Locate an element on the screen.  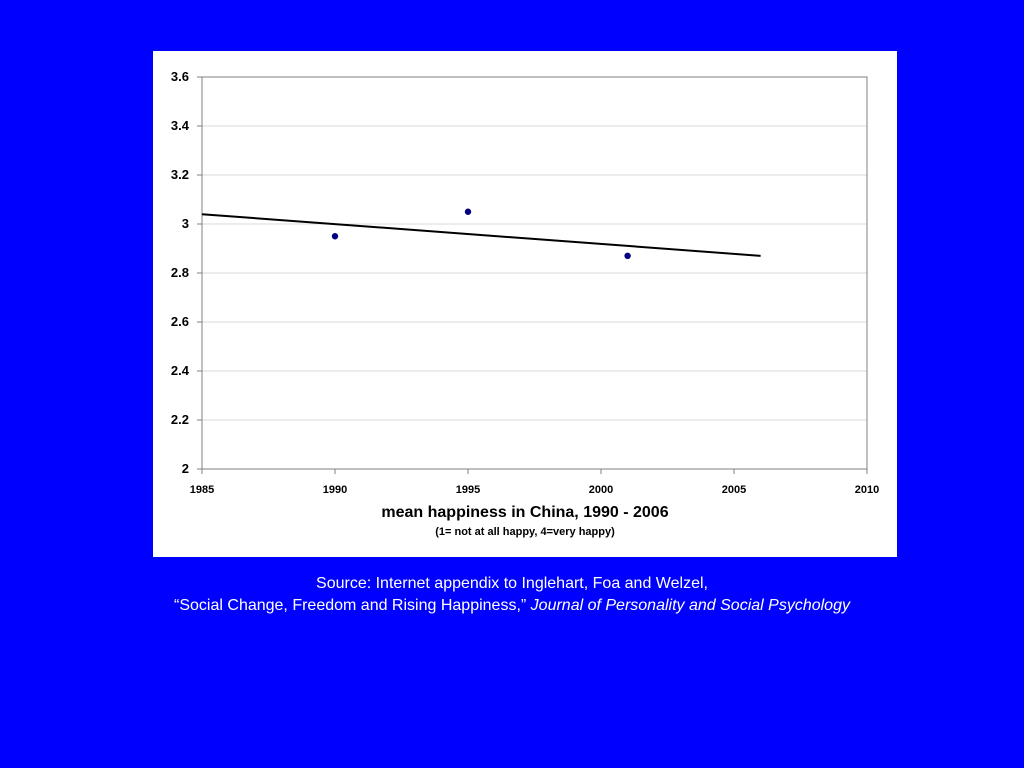
chart-title: mean happiness in China, 1990 - 2006 is located at coordinates (525, 512).